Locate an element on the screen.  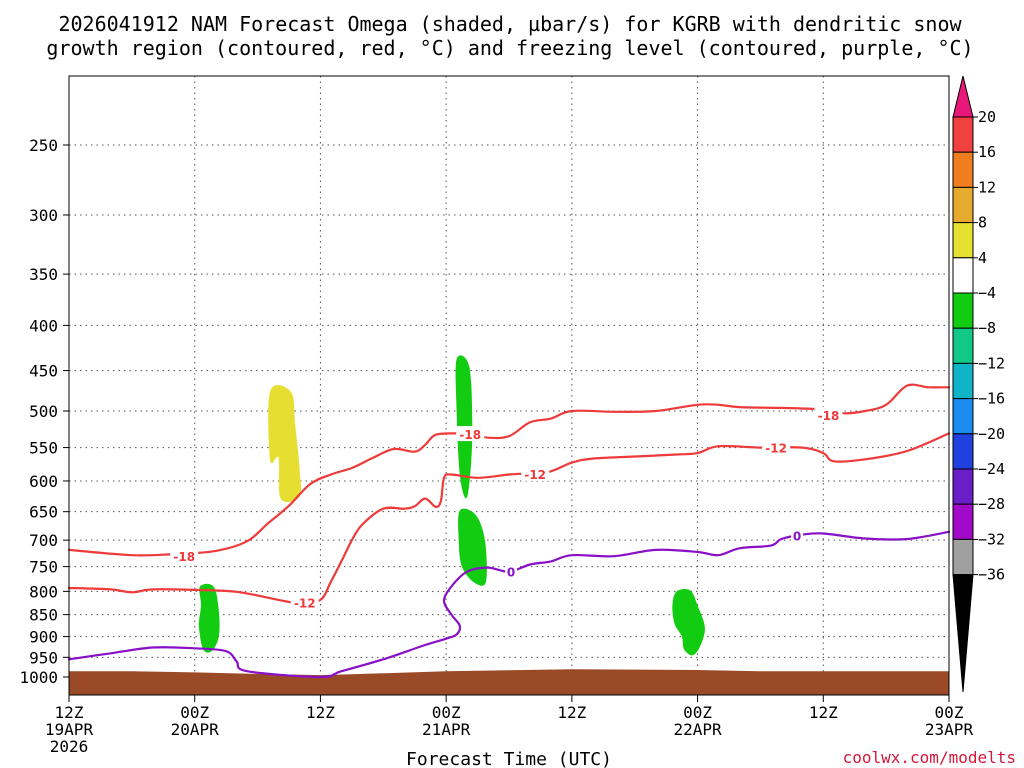
surface-fill is located at coordinates (509, 682).